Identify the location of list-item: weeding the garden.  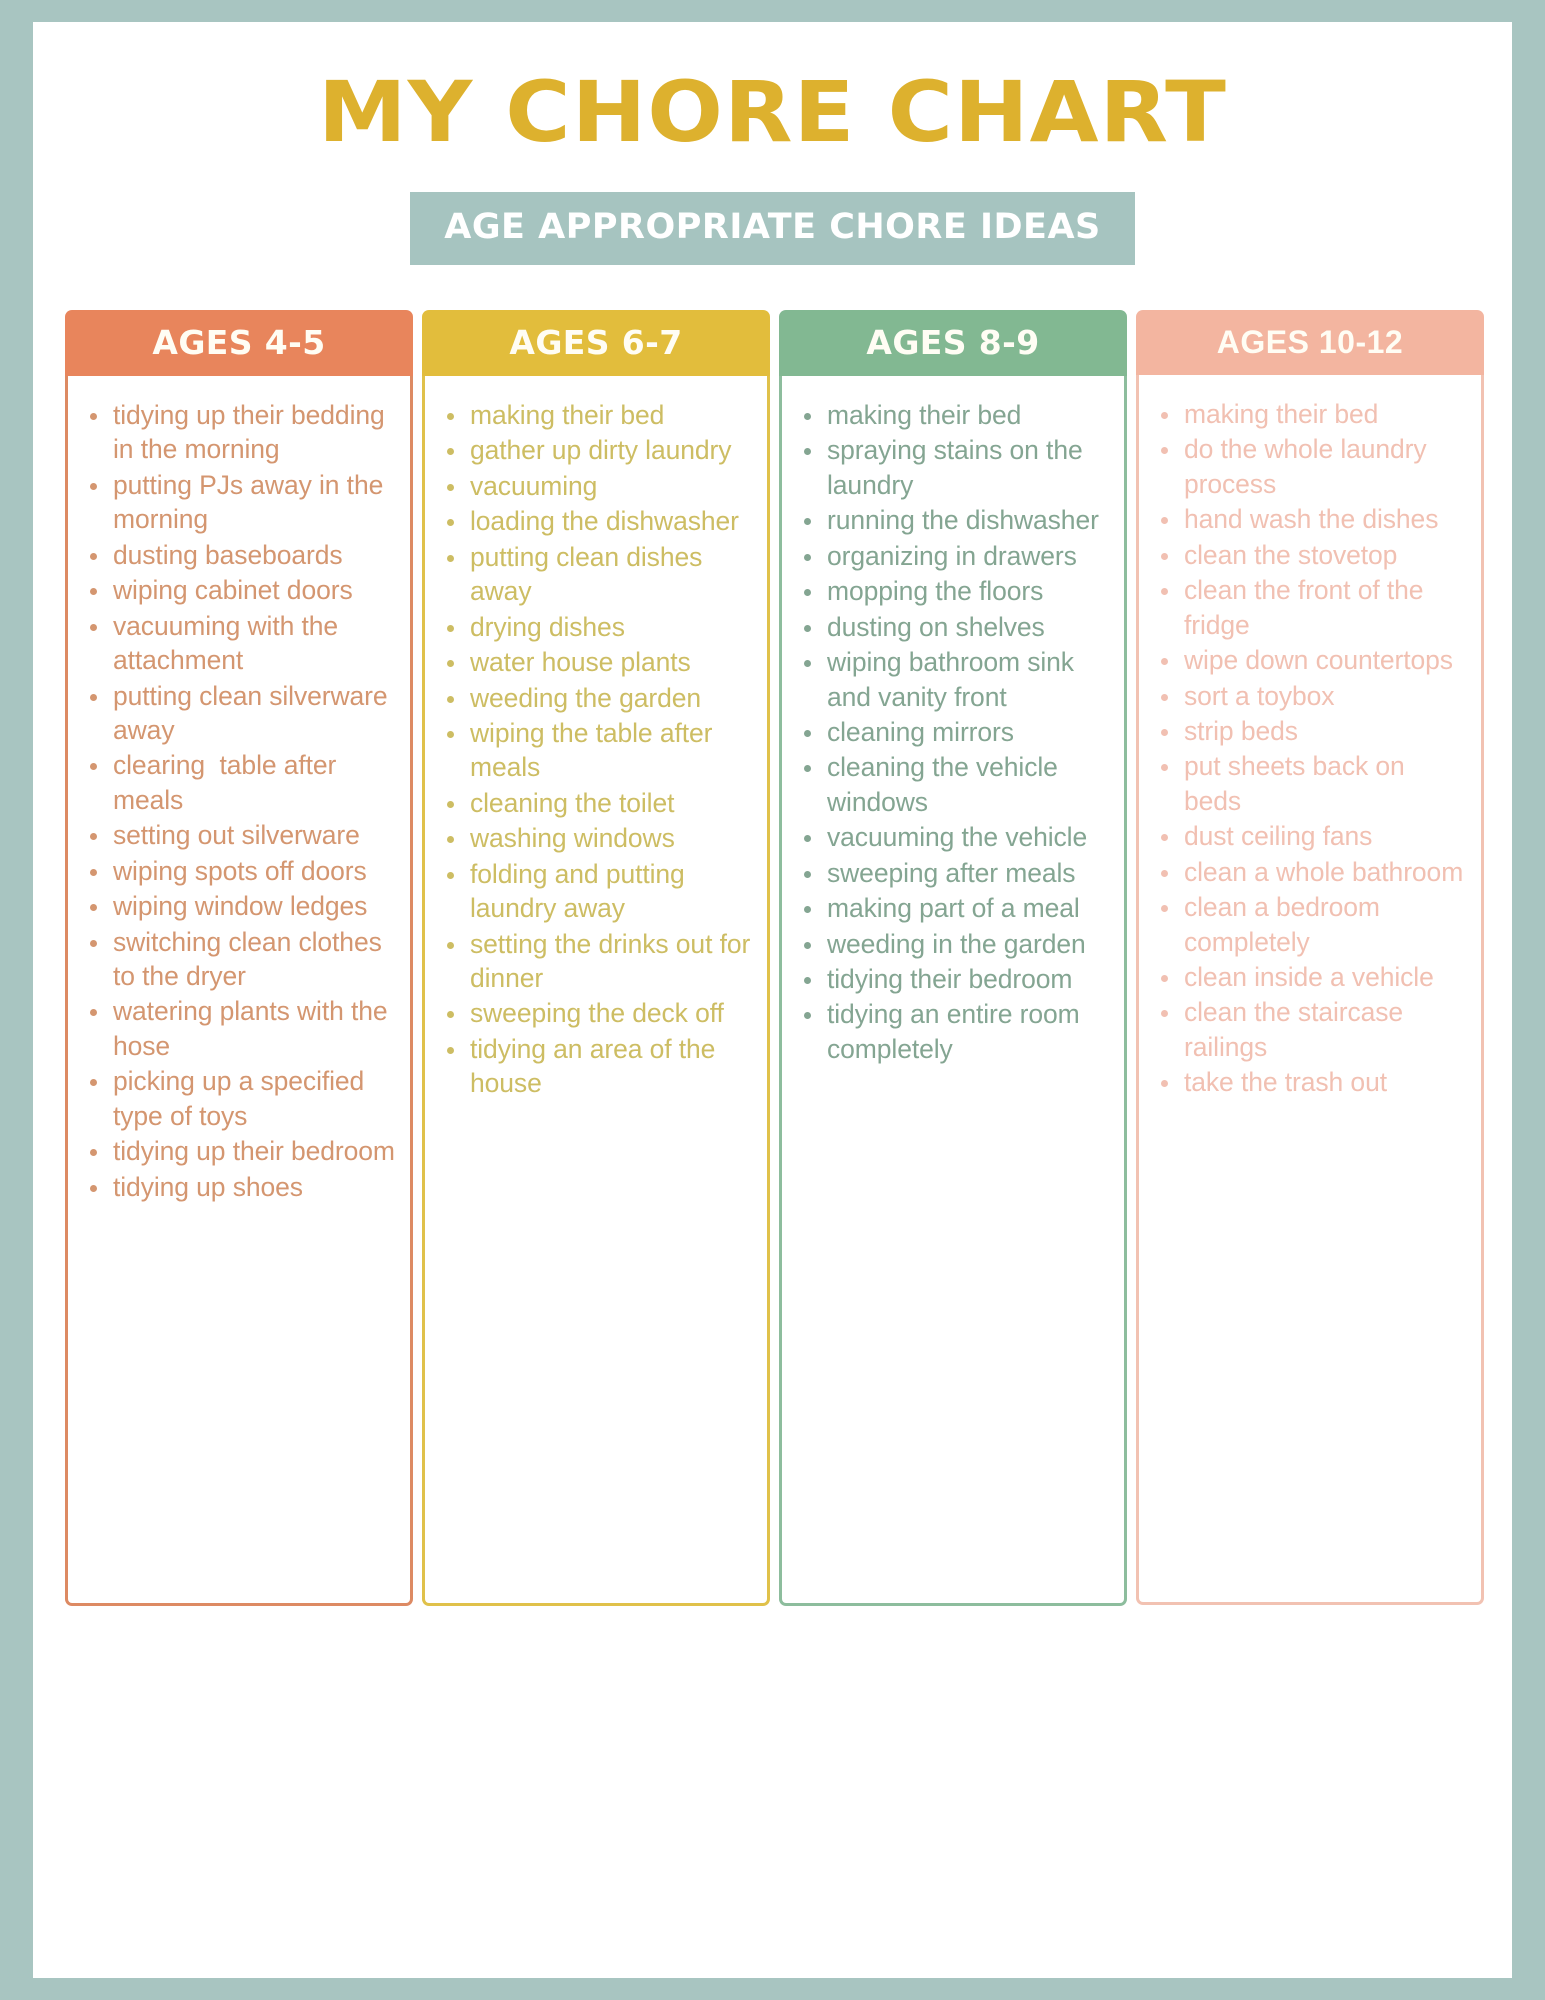
(596, 698).